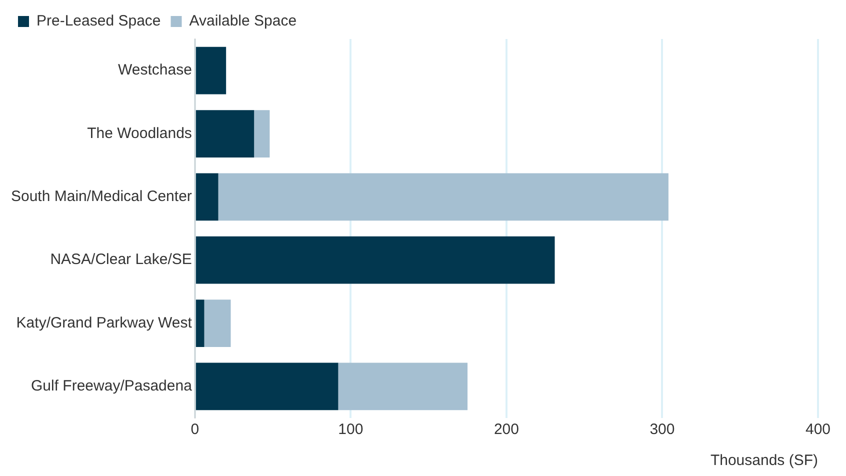 The height and width of the screenshot is (476, 846). I want to click on y-tick-label: NASA/Clear Lake/SE, so click(121, 259).